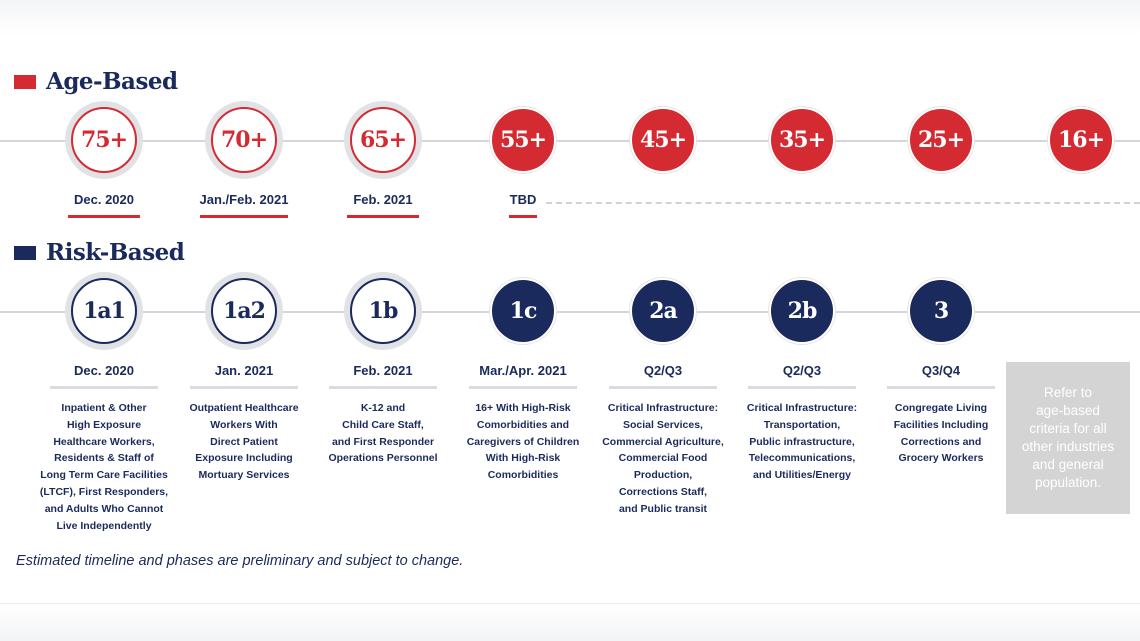 This screenshot has height=641, width=1140. I want to click on risk-phase-badge: 2a, so click(663, 311).